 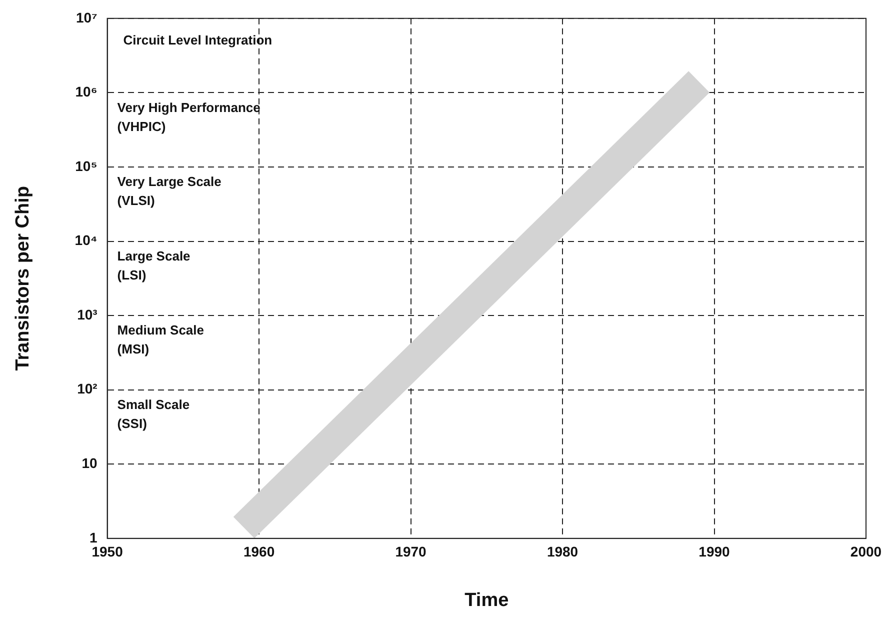 What do you see at coordinates (169, 191) in the screenshot?
I see `annotation: Very Large Scale (VLSI)` at bounding box center [169, 191].